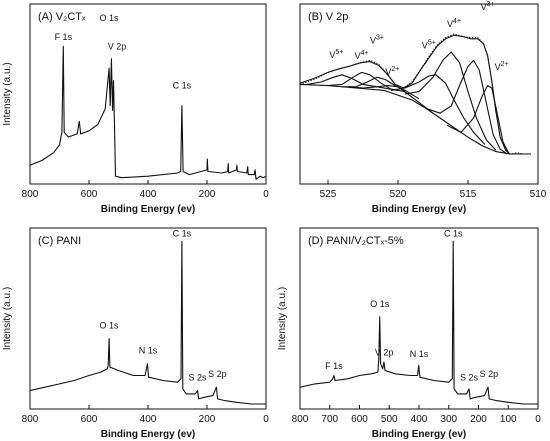 The image size is (550, 441). I want to click on series-line-v4-2p3-2-, so click(450, 101).